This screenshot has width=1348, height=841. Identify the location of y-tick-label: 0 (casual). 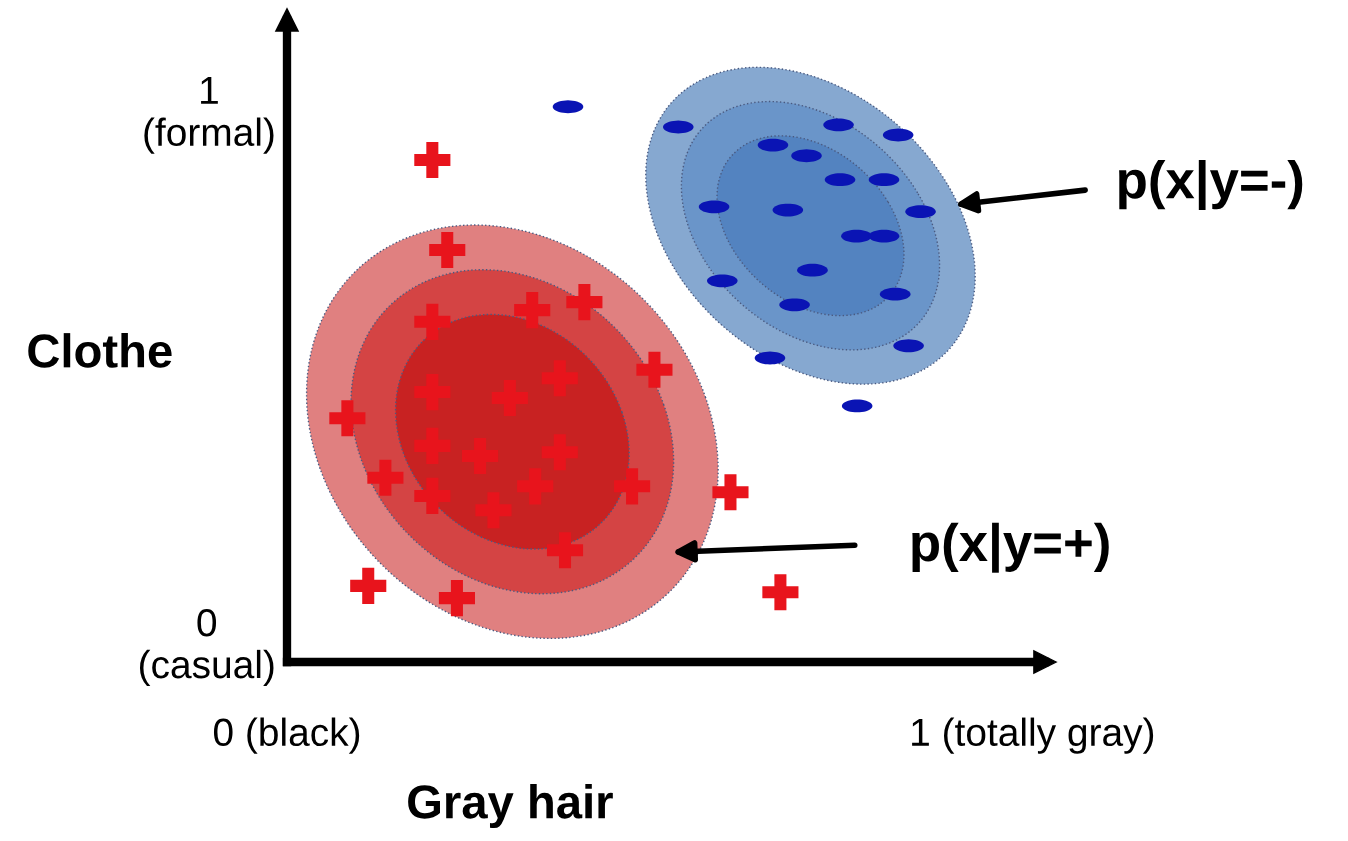
(207, 647).